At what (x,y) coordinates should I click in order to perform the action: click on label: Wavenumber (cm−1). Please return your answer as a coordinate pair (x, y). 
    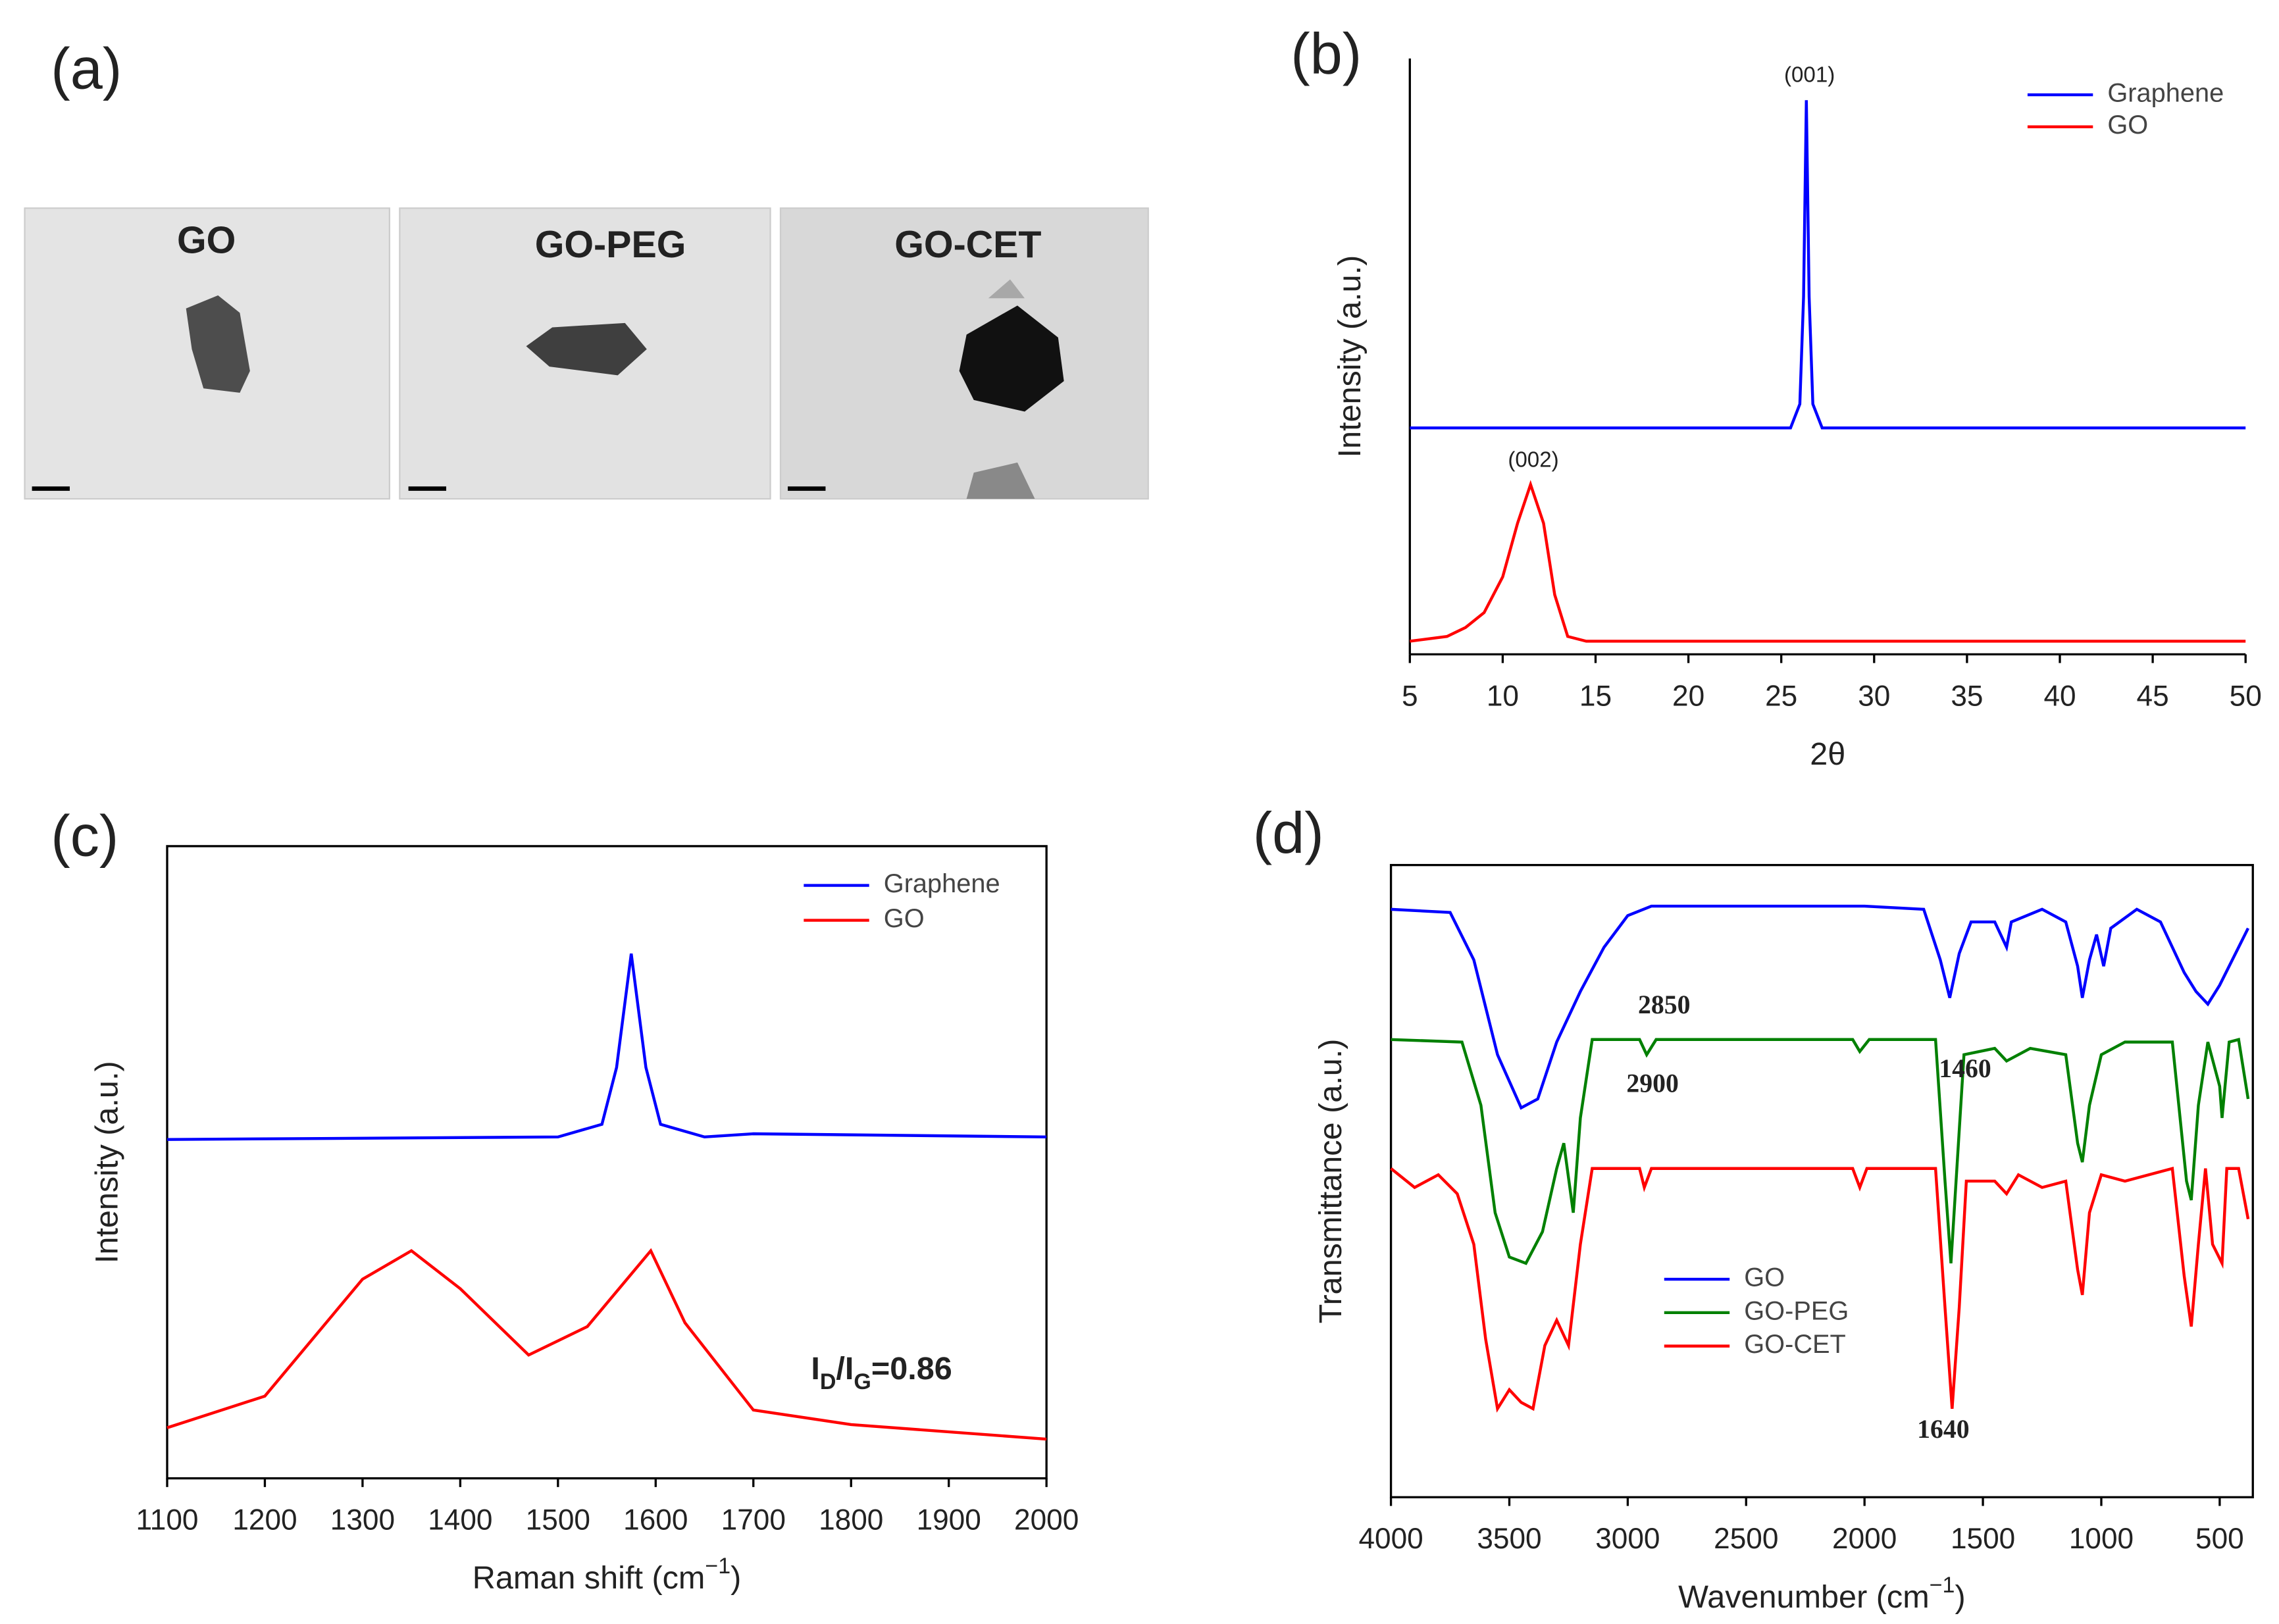
    Looking at the image, I should click on (1821, 1594).